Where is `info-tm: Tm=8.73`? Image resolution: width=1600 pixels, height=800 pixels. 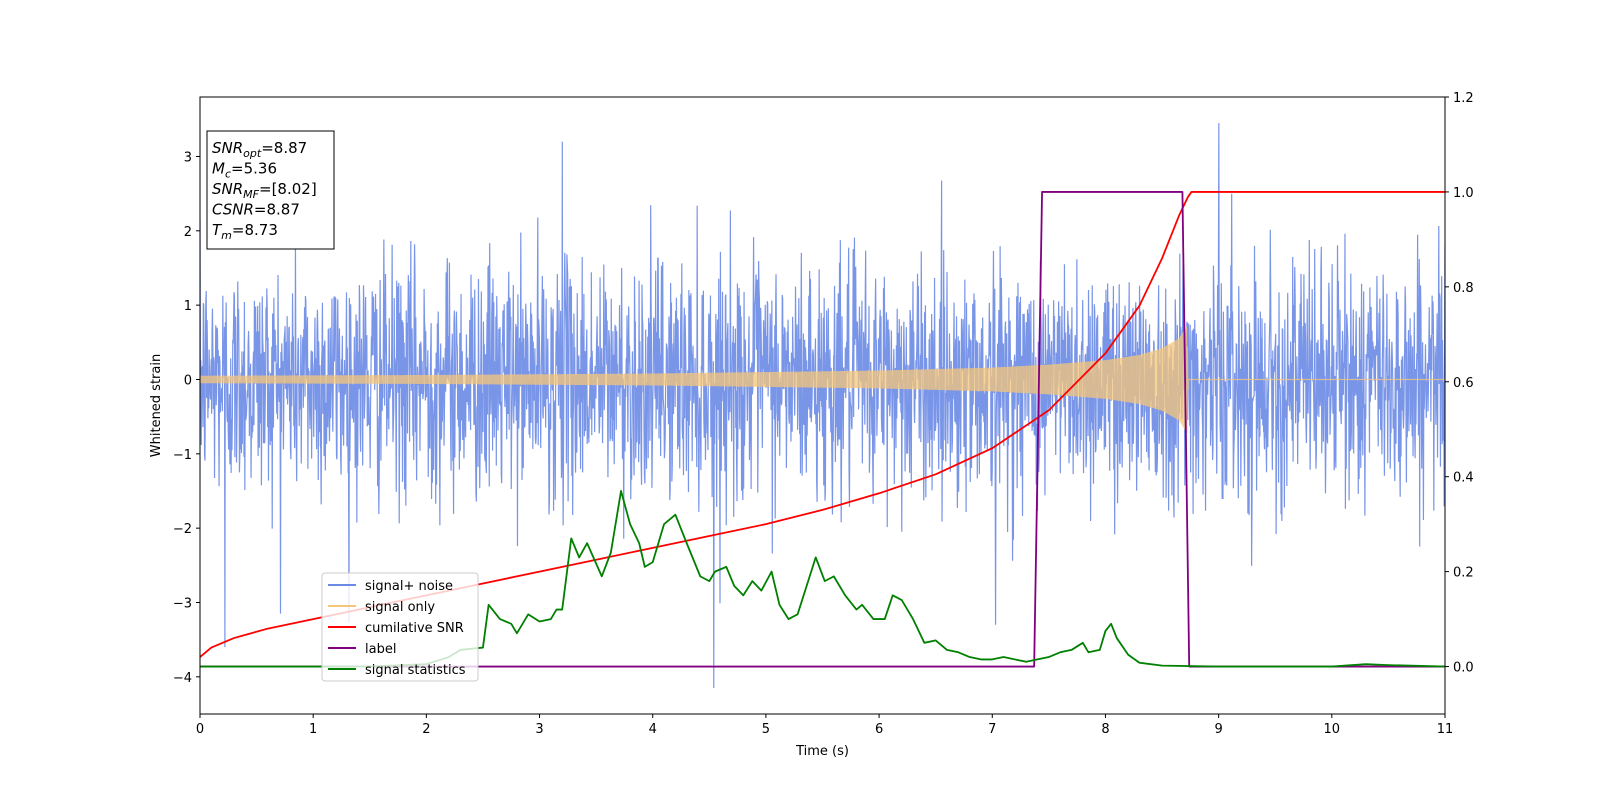
info-tm: Tm=8.73 is located at coordinates (245, 231).